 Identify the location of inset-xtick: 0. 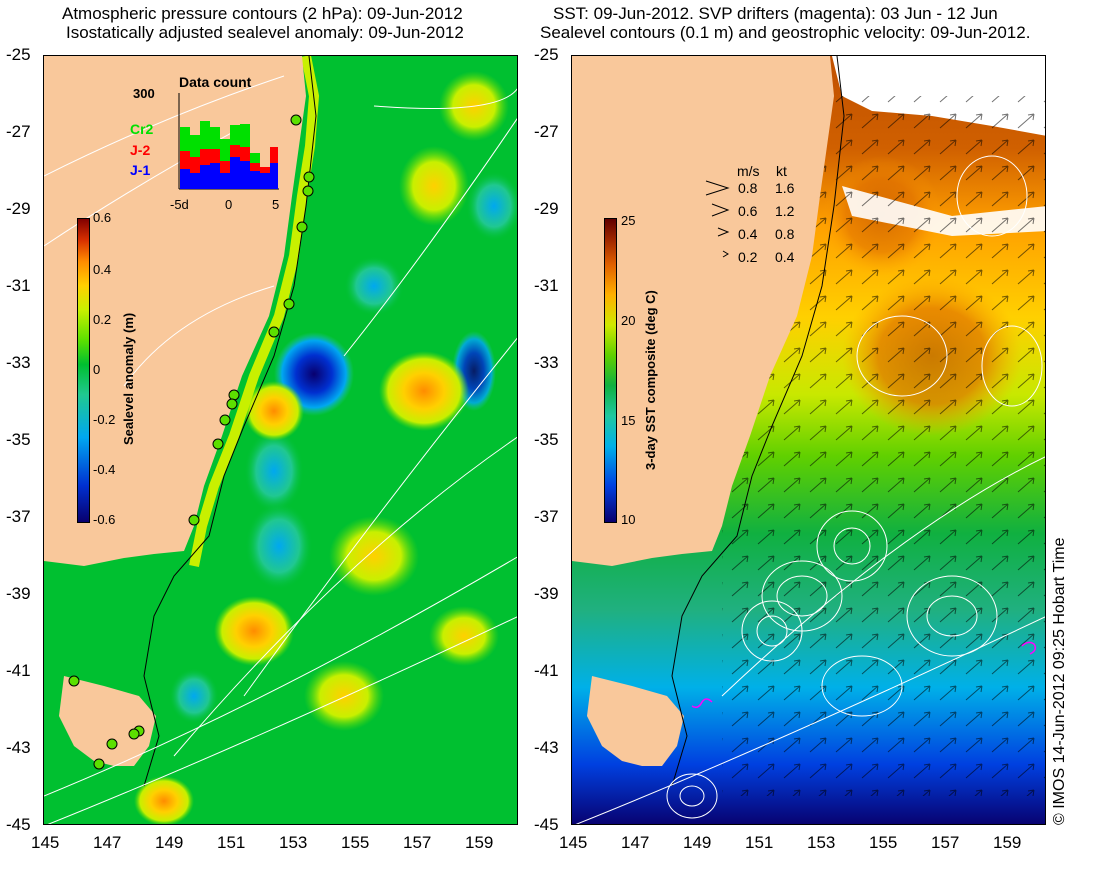
(229, 204).